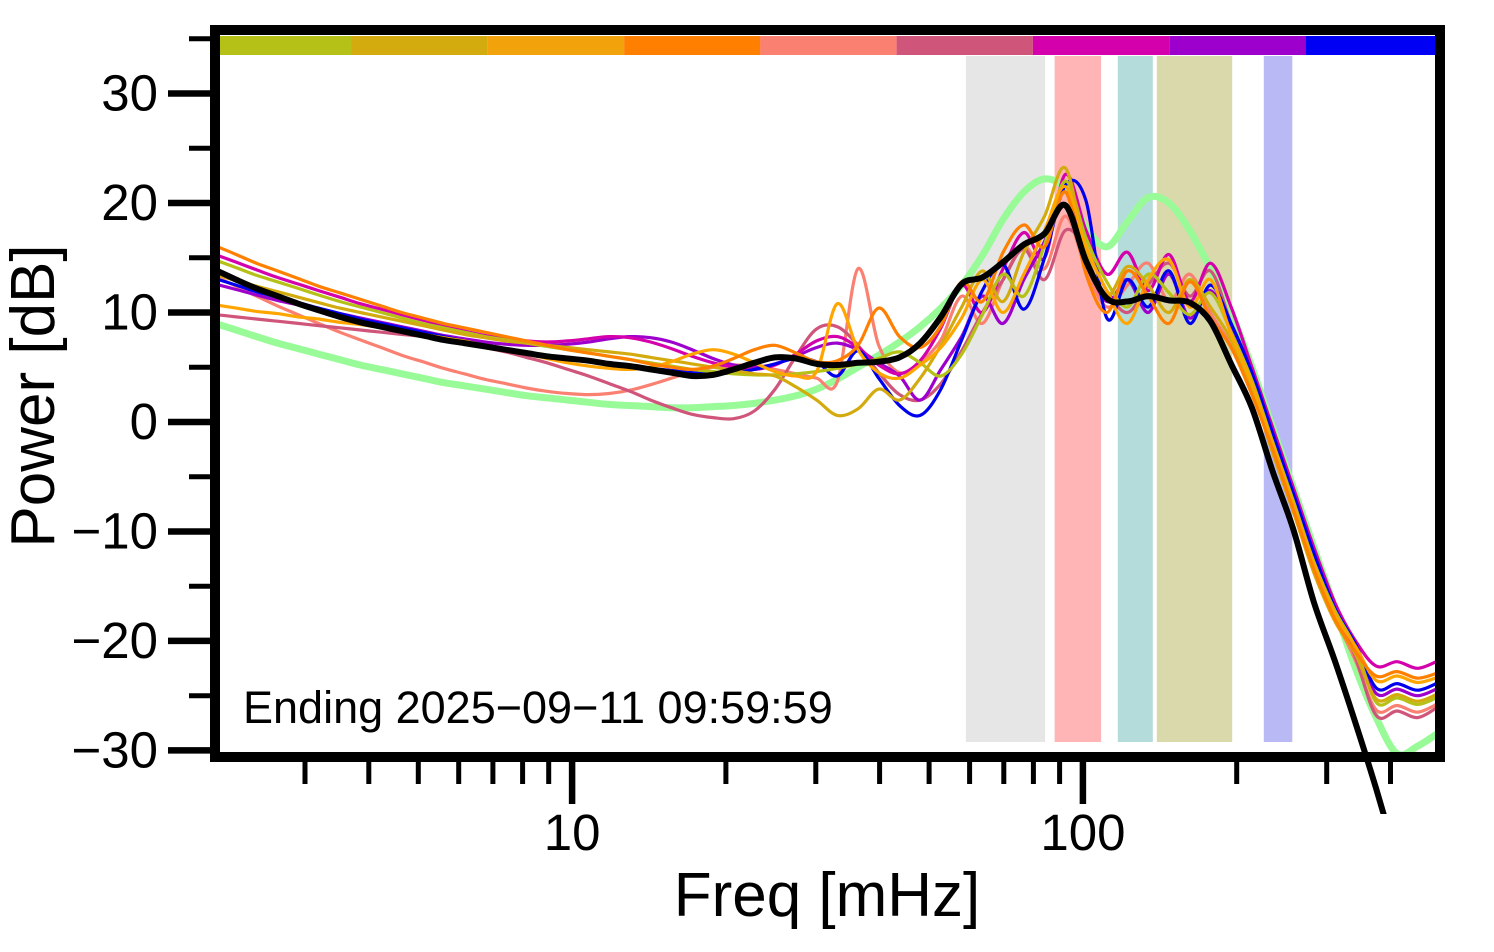  Describe the element at coordinates (1135, 399) in the screenshot. I see `band-teal` at that location.